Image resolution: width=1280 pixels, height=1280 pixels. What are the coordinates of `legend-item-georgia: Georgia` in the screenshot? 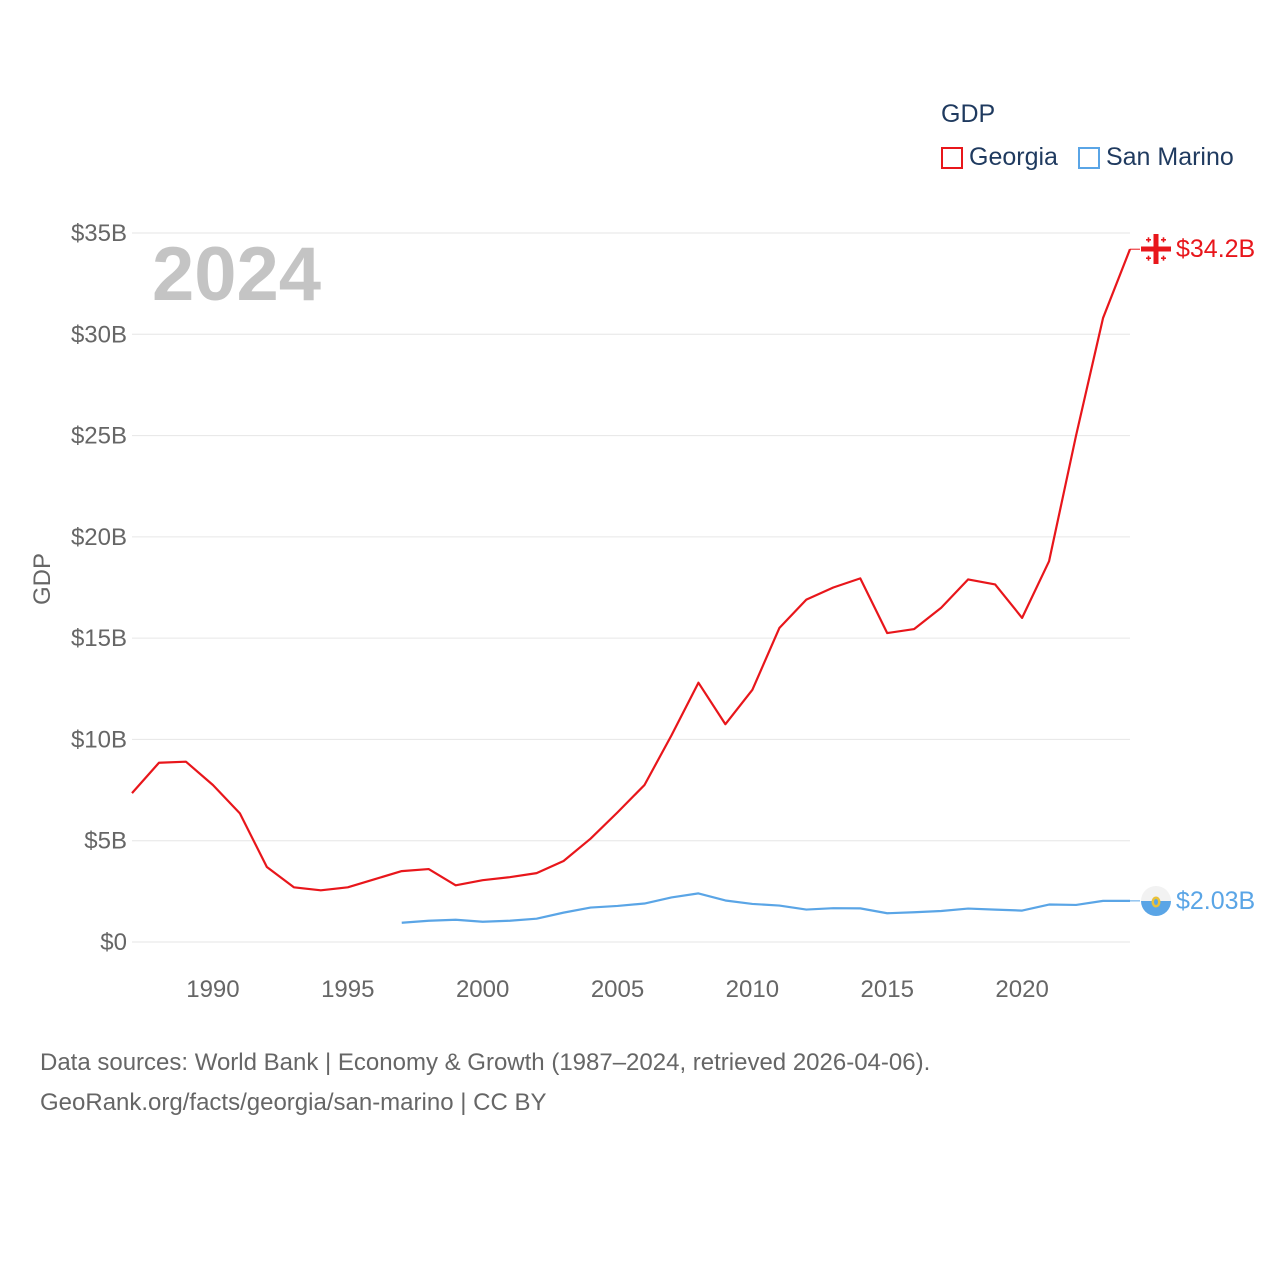 It's located at (999, 157).